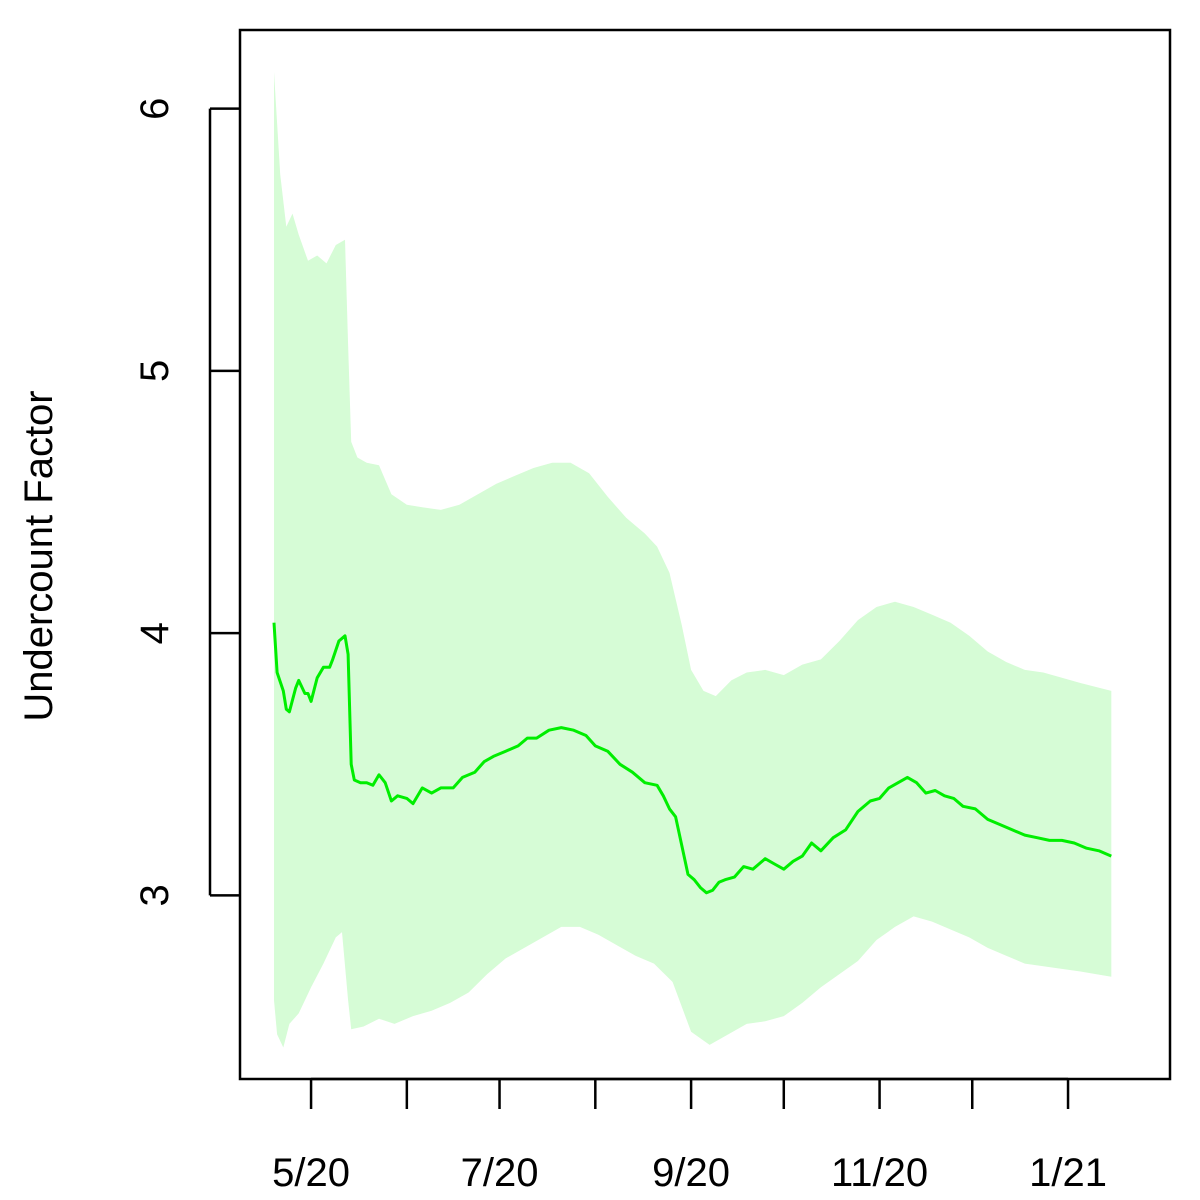 This screenshot has height=1200, width=1200. Describe the element at coordinates (879, 1173) in the screenshot. I see `x-tick-label: 11/20` at that location.